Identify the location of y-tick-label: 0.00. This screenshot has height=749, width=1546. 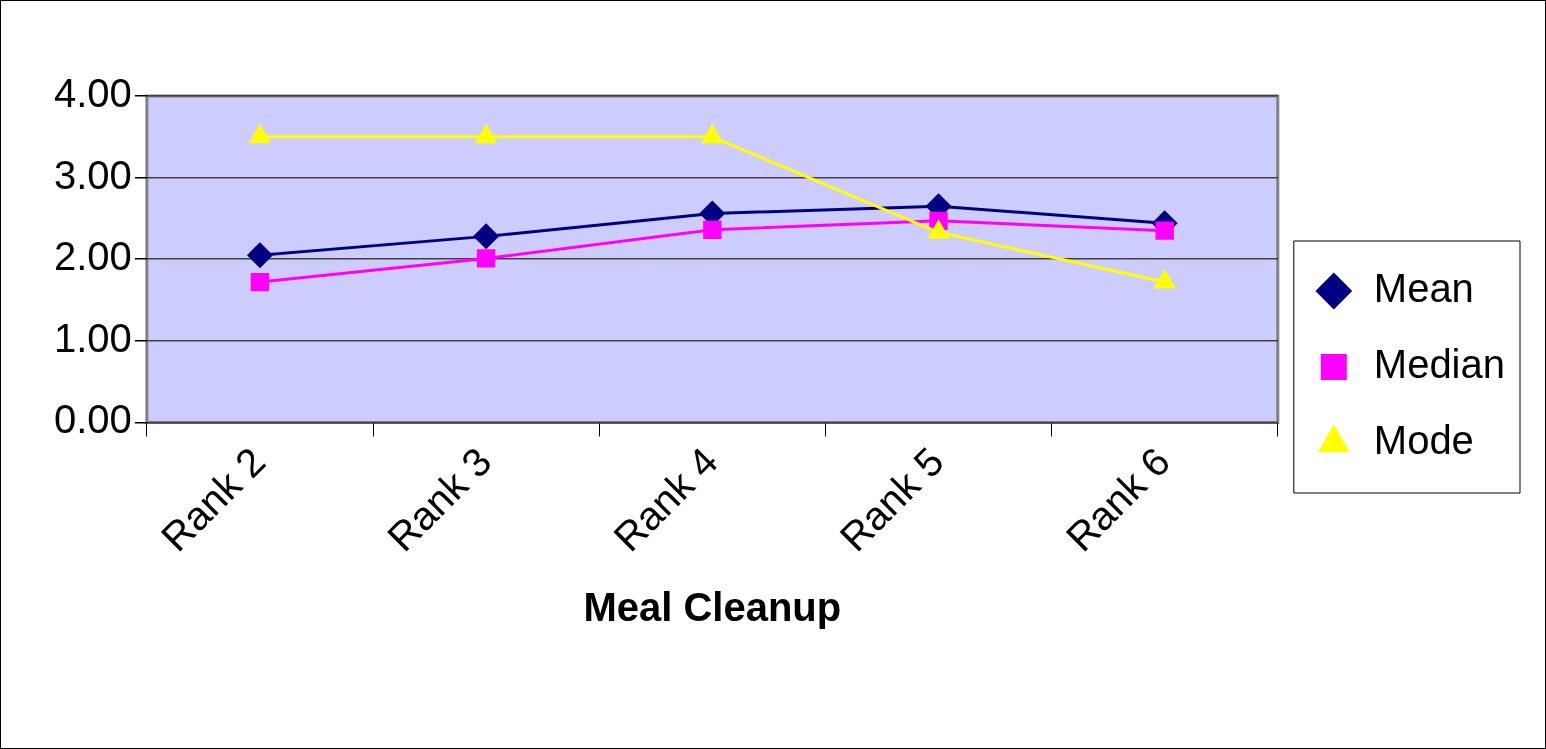
(92, 419).